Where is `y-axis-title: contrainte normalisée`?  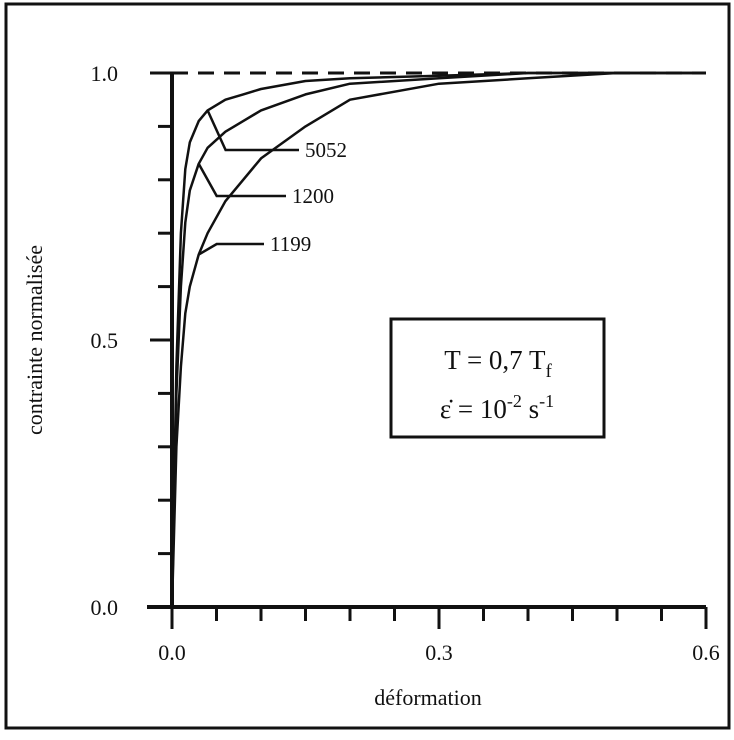
y-axis-title: contrainte normalisée is located at coordinates (34, 340).